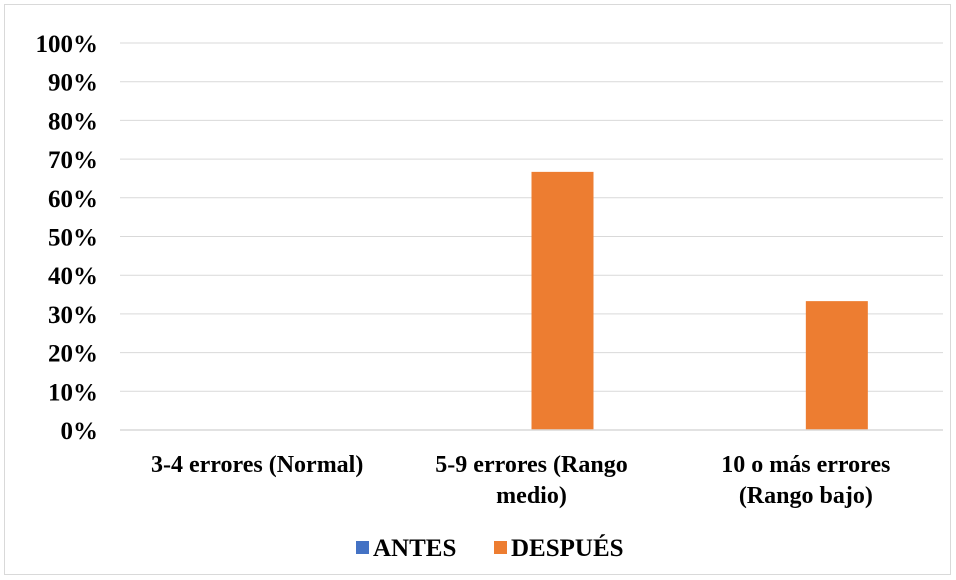  Describe the element at coordinates (73, 238) in the screenshot. I see `y-tick-label: 50%` at that location.